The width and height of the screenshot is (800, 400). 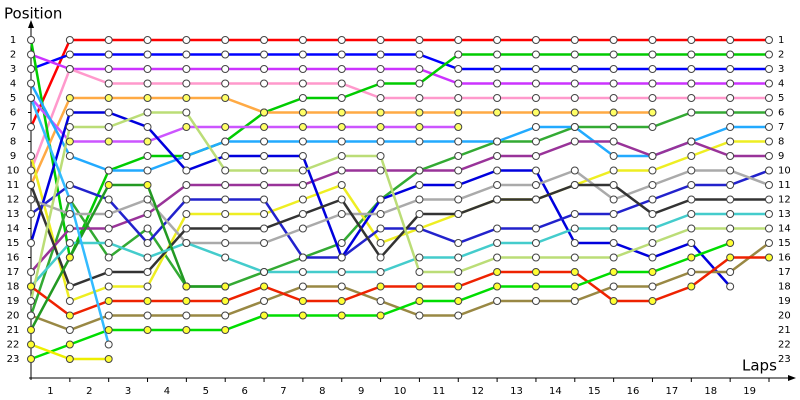 What do you see at coordinates (784, 316) in the screenshot?
I see `y-tick-label-right: 20` at bounding box center [784, 316].